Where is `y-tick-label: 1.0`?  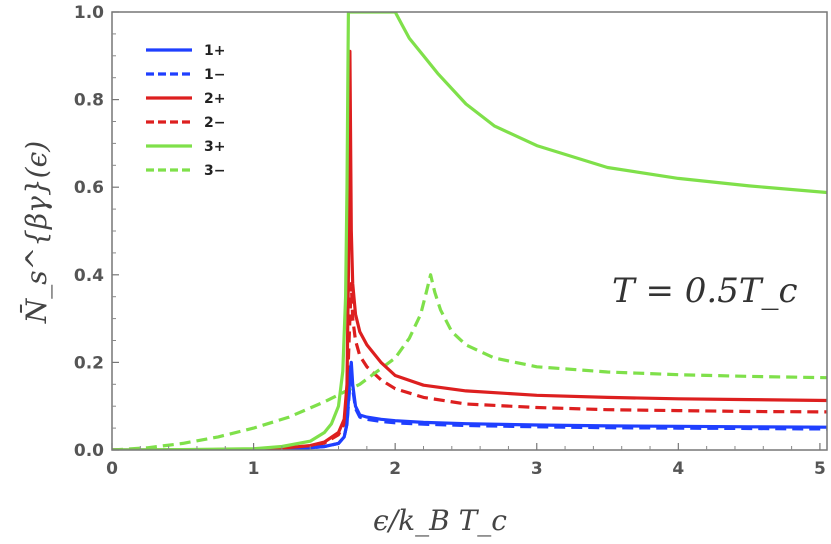
y-tick-label: 1.0 is located at coordinates (89, 13).